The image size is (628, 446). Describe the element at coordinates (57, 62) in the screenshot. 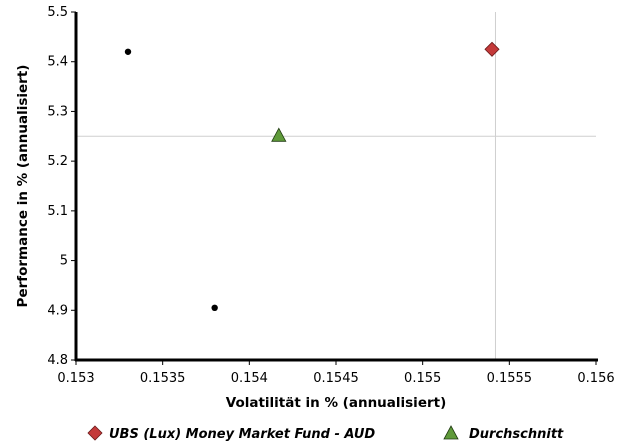

I see `y-tick-label: 5.4` at that location.